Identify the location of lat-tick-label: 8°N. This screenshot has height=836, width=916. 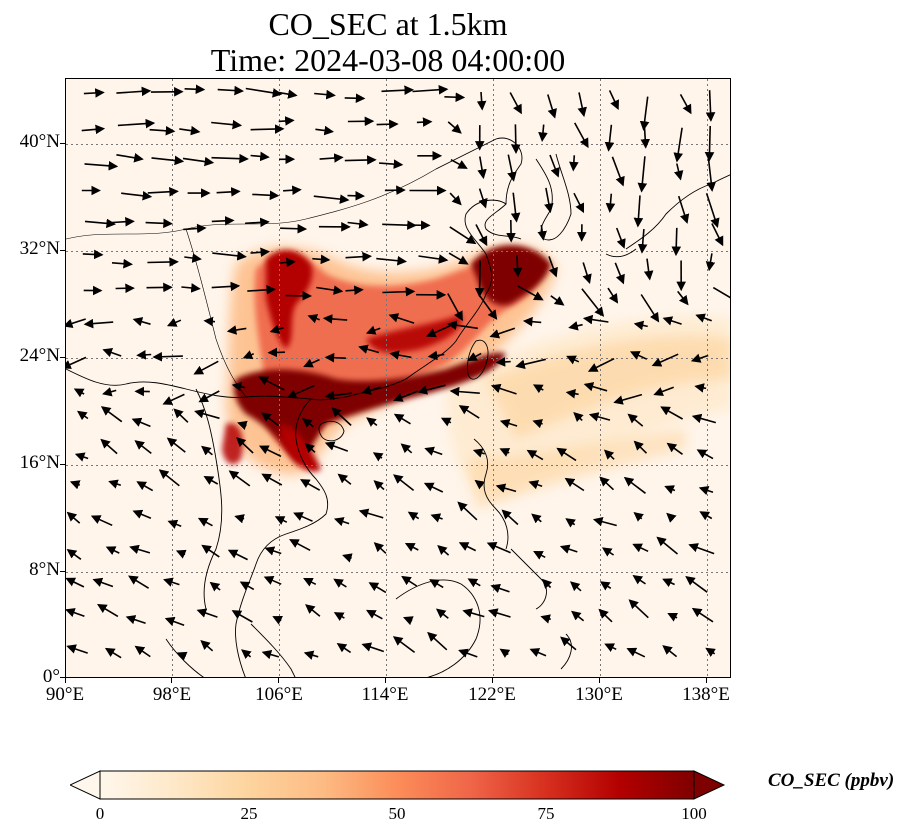
(44, 569).